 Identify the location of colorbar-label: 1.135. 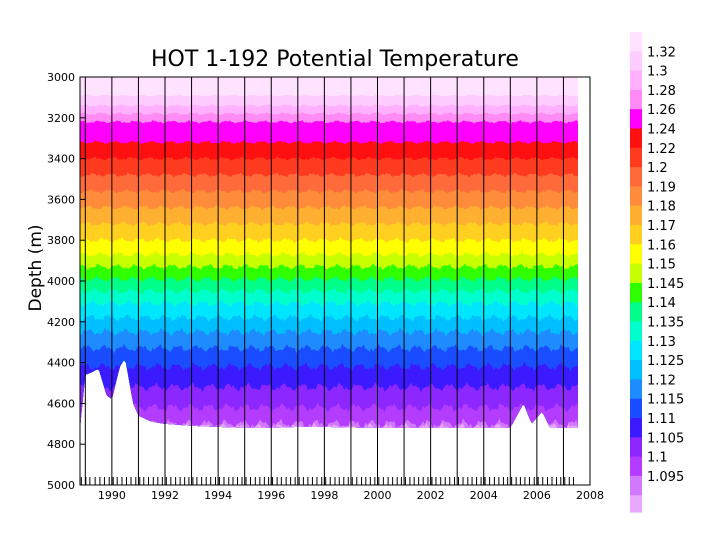
(665, 323).